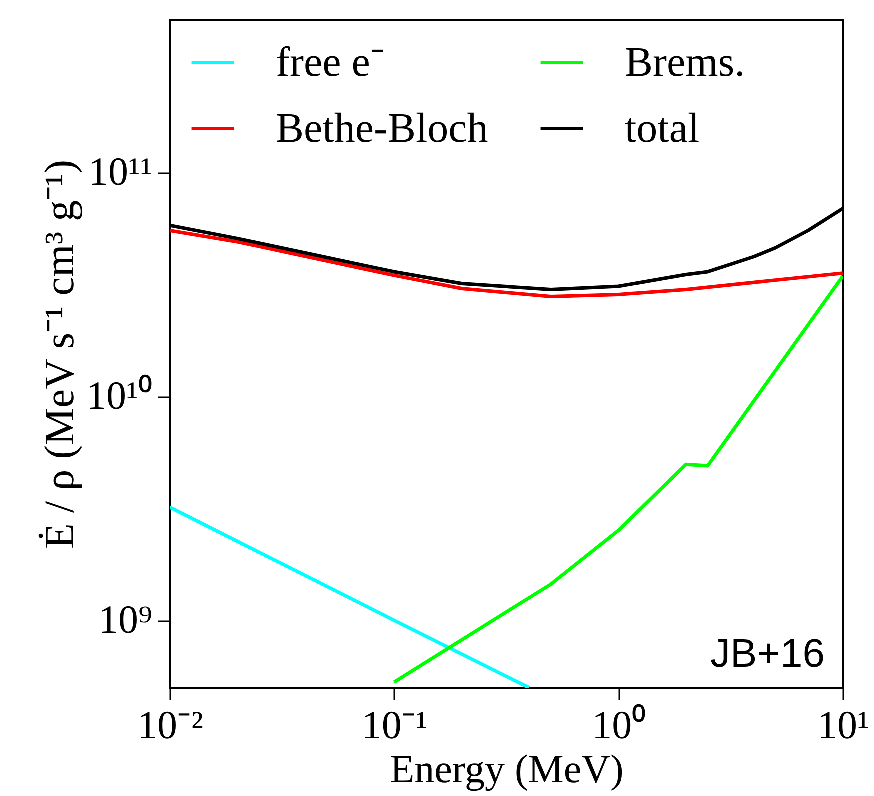 Image resolution: width=874 pixels, height=796 pixels. Describe the element at coordinates (171, 725) in the screenshot. I see `x-tick-label: 10⁻²` at that location.